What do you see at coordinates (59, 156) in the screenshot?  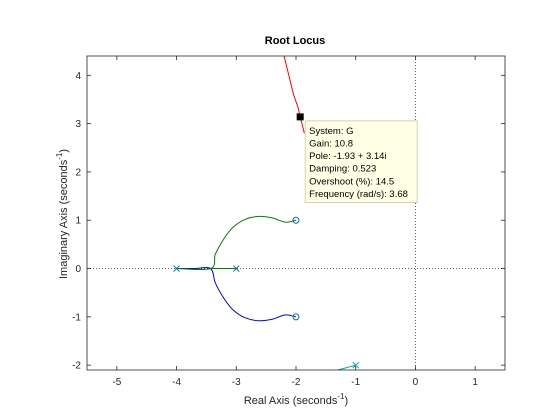 I see `y-axis-label-sup: -1` at bounding box center [59, 156].